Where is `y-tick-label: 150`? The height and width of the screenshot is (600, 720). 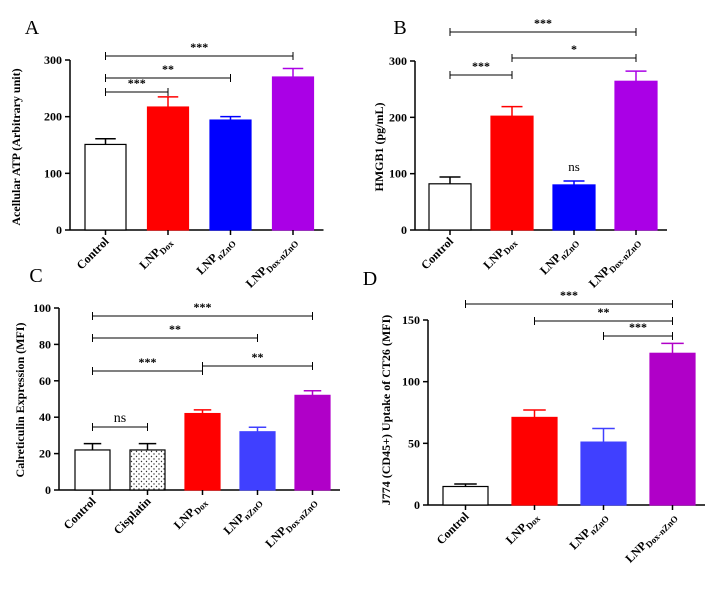 y-tick-label: 150 is located at coordinates (411, 320).